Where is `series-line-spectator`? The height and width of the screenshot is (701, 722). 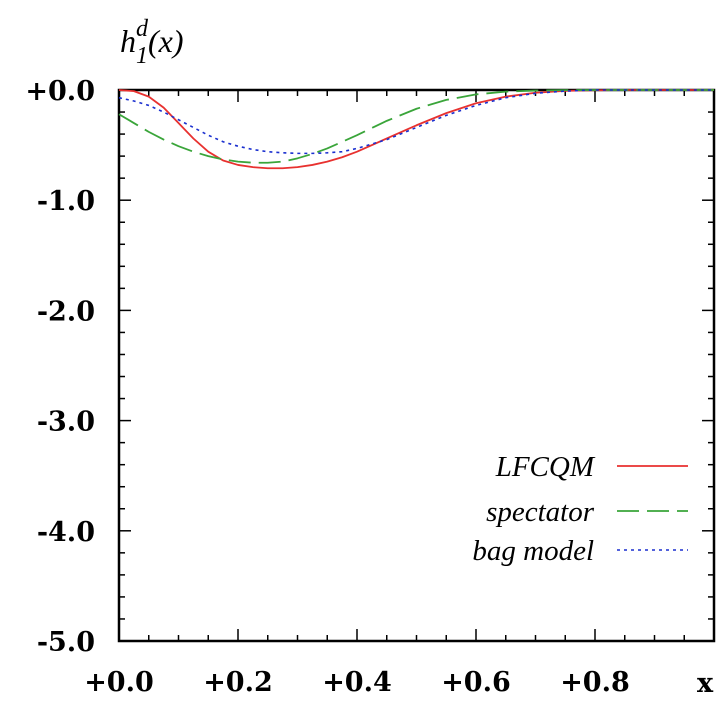 series-line-spectator is located at coordinates (416, 126).